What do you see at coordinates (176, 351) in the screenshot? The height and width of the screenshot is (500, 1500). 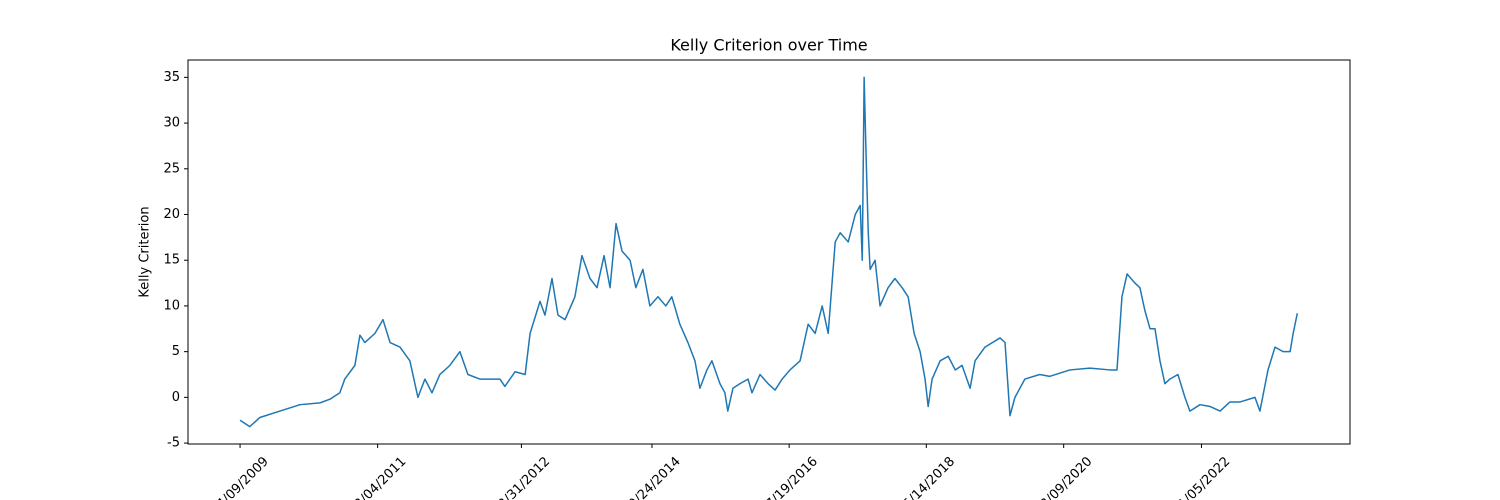 I see `y-tick-label: 5` at bounding box center [176, 351].